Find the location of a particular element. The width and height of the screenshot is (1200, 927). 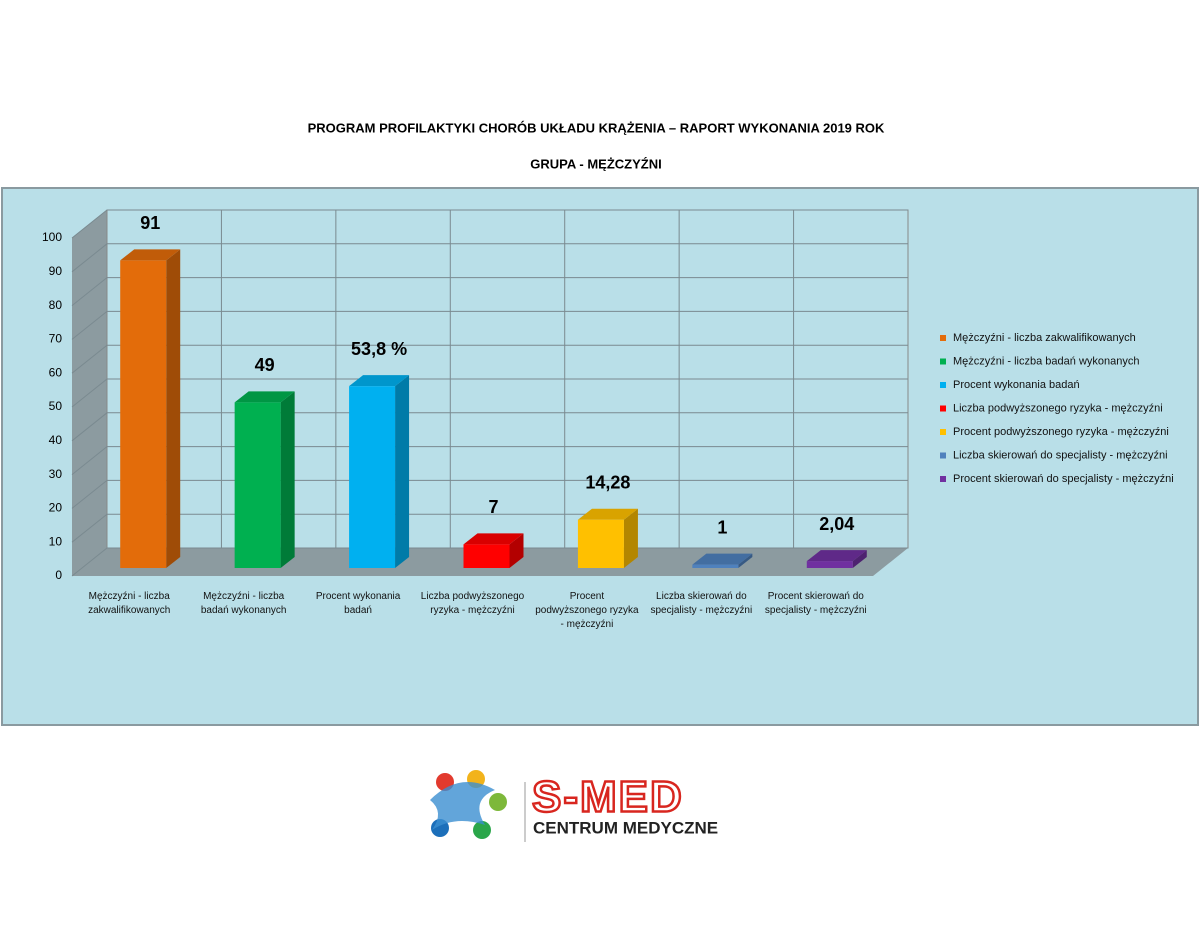

value-label: 53,8 % is located at coordinates (379, 349).